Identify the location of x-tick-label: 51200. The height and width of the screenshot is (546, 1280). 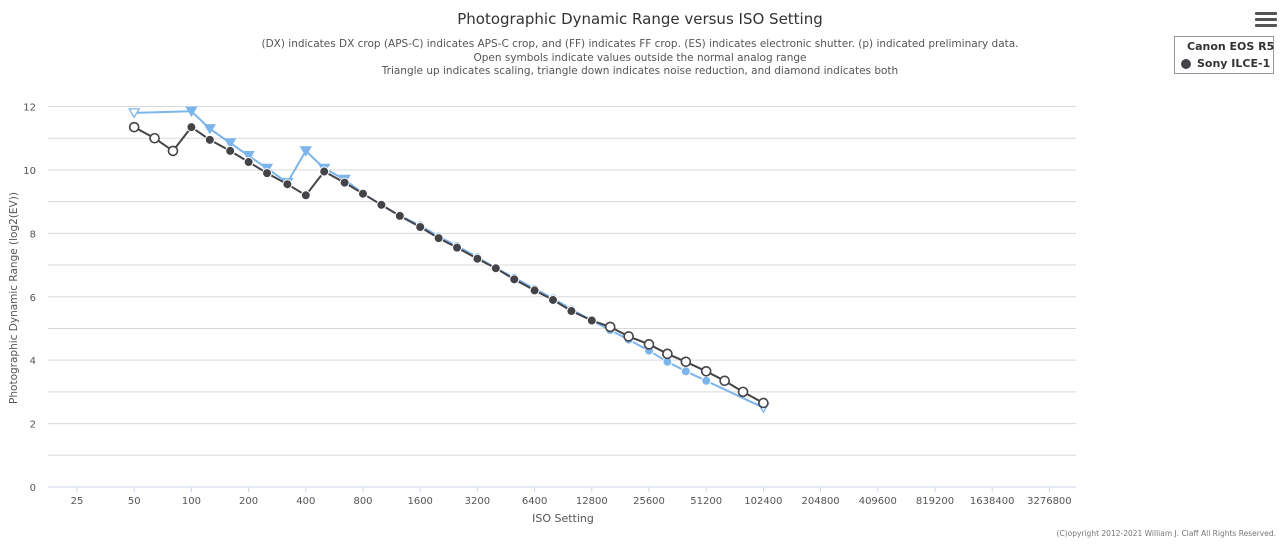
(706, 501).